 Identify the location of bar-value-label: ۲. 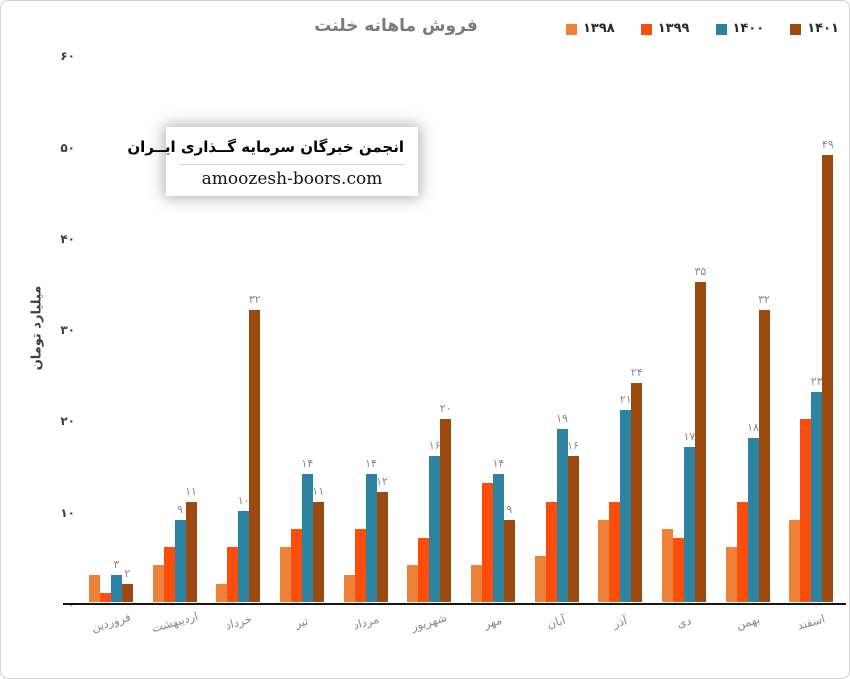
(127, 573).